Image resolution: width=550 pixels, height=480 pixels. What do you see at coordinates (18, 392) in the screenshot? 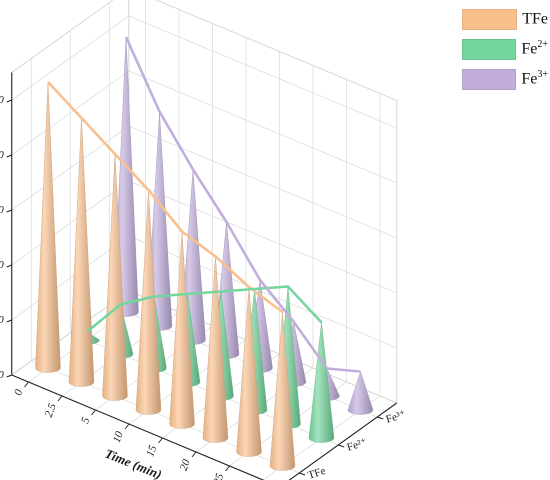
I see `time-tick-label: 0` at bounding box center [18, 392].